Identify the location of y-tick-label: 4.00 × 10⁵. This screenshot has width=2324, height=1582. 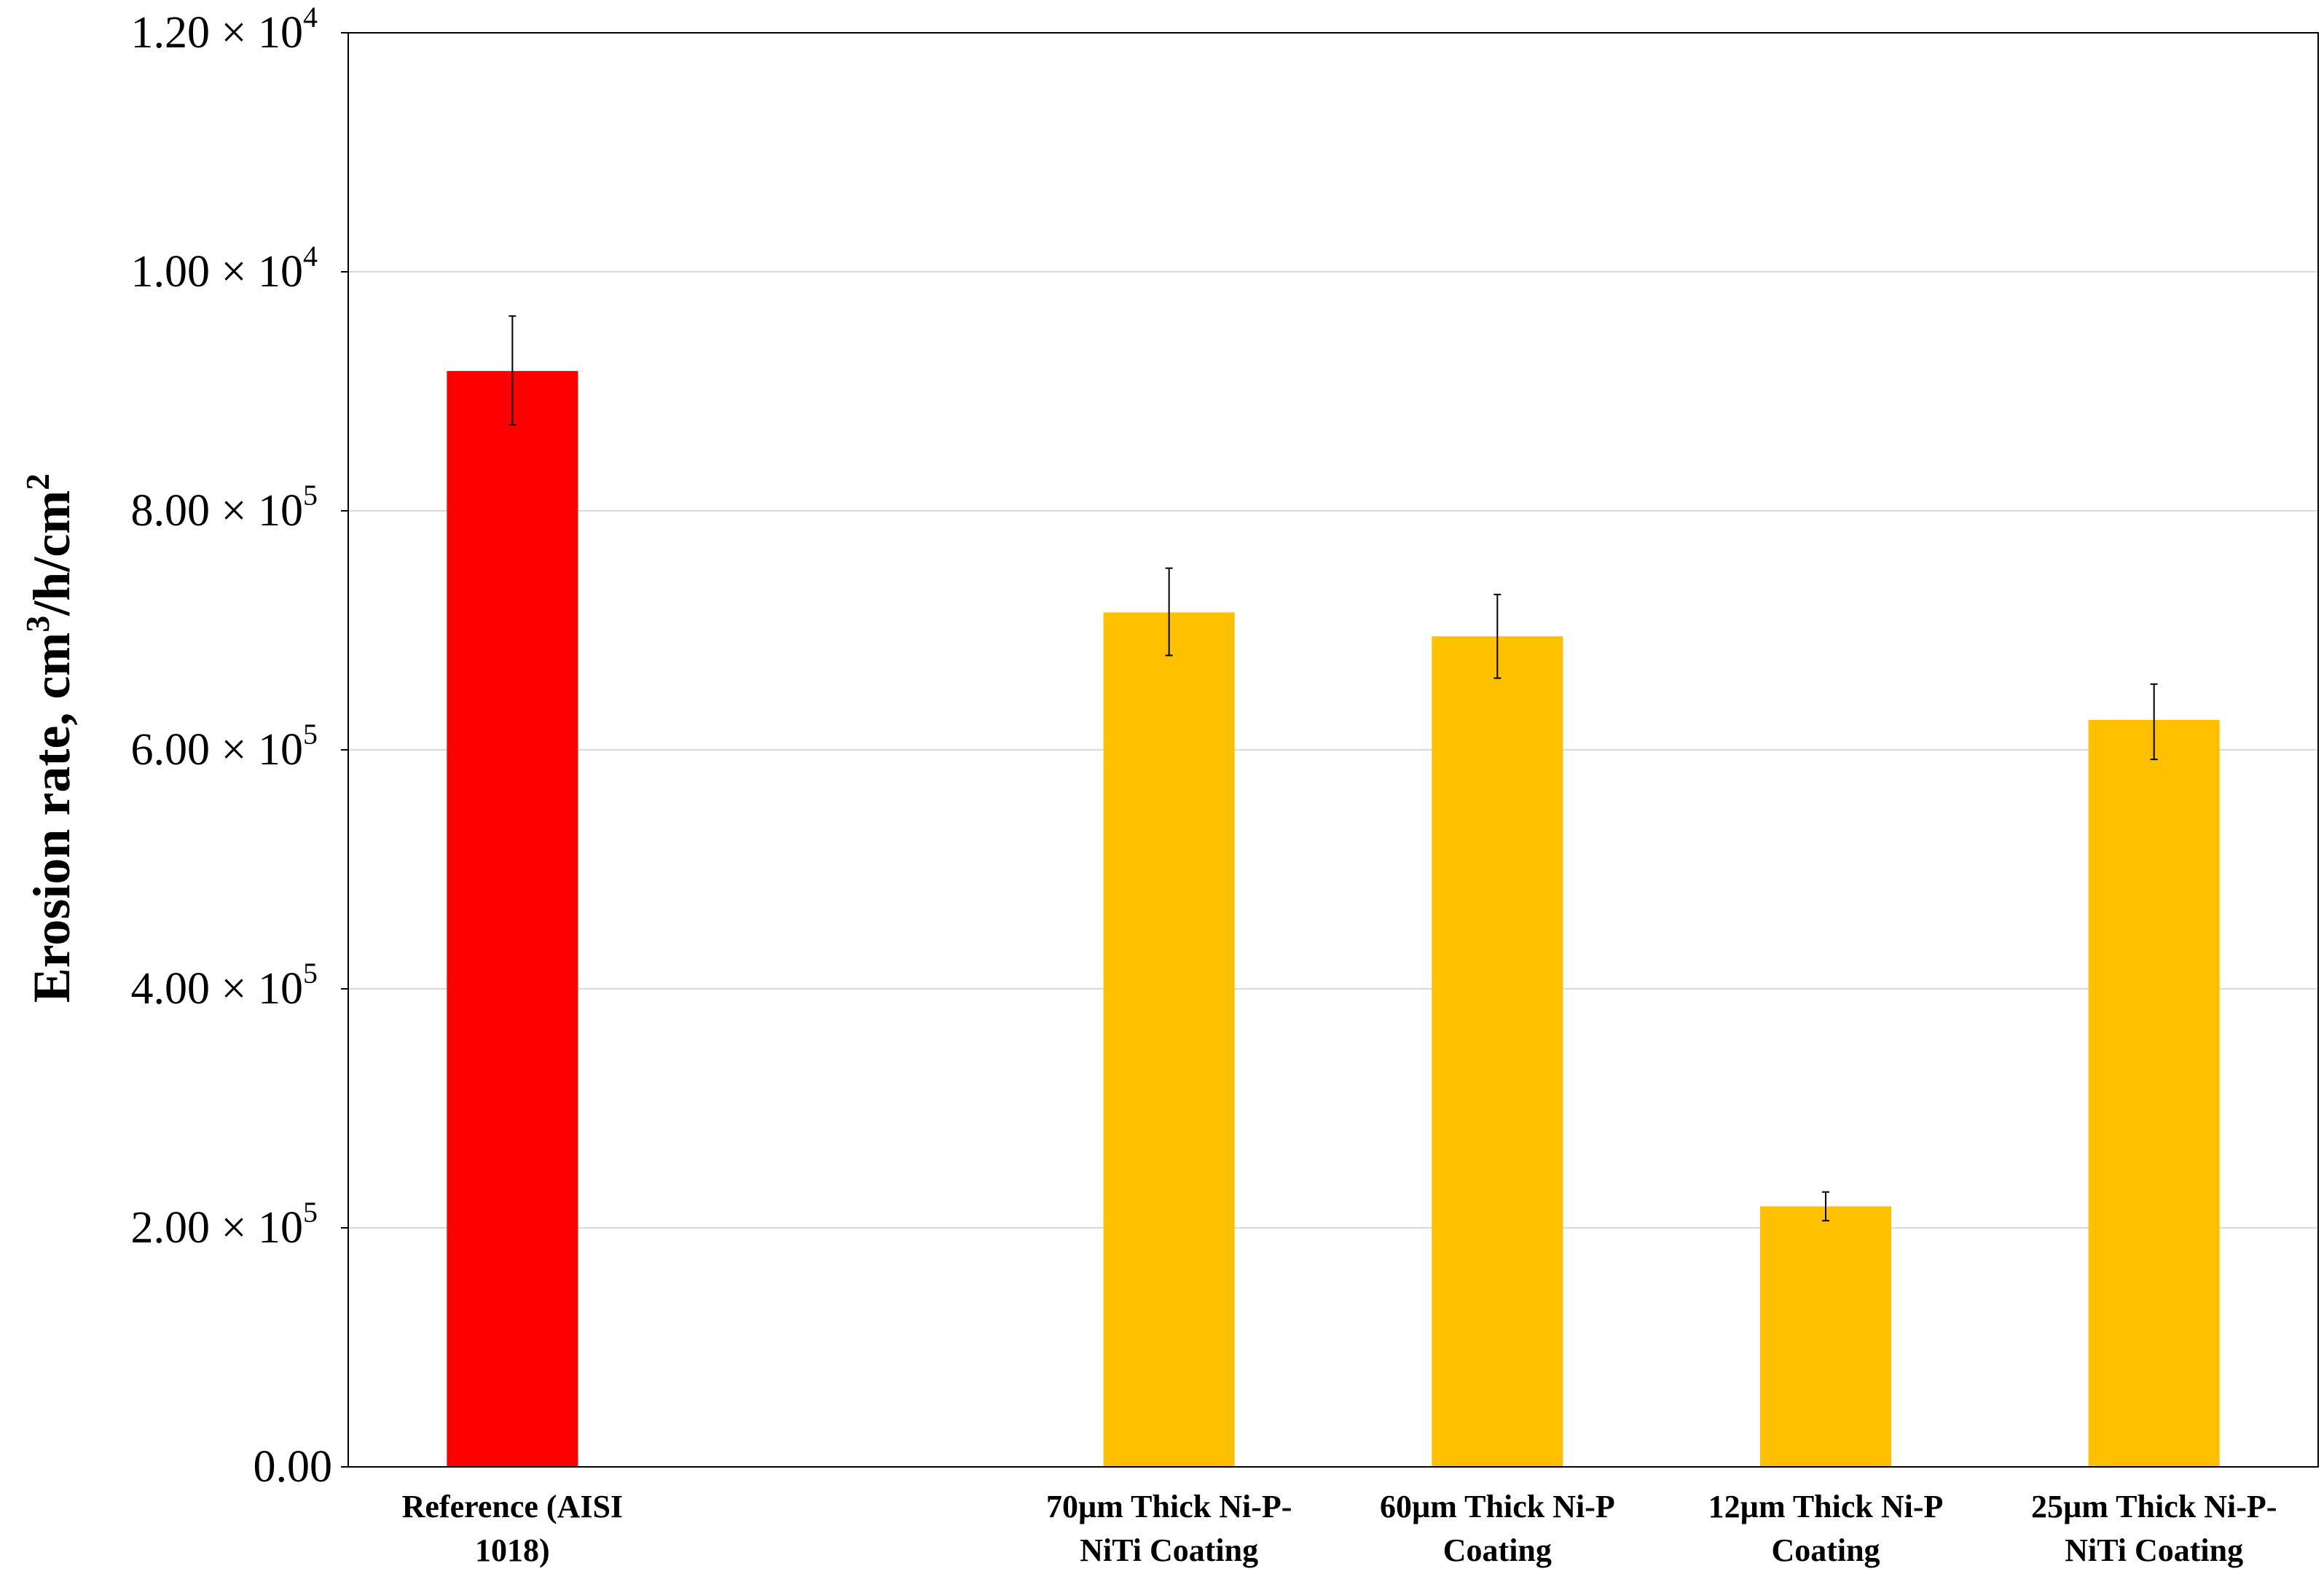
(224, 985).